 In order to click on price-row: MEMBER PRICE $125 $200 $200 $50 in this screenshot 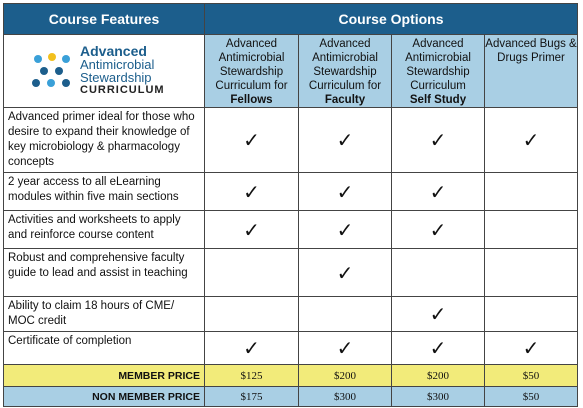, I will do `click(291, 375)`.